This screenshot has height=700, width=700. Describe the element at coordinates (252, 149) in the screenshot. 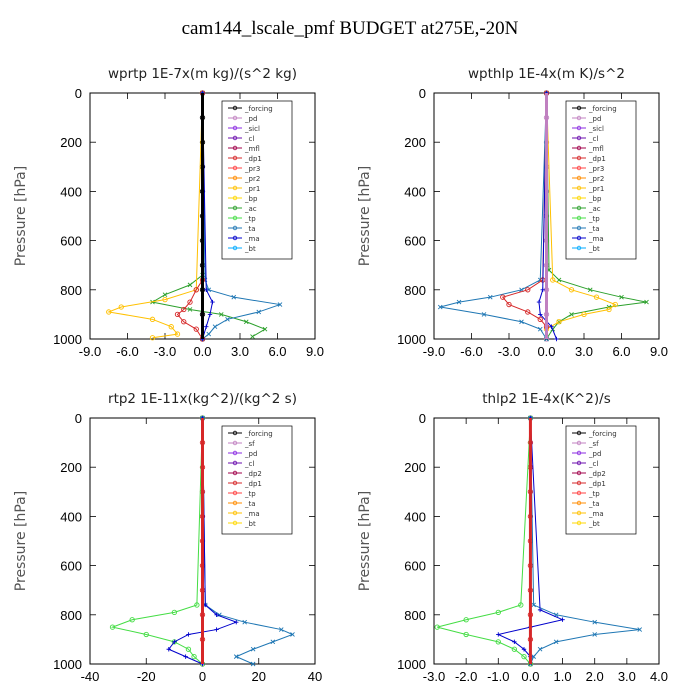

I see `legend-label: _mfl` at that location.